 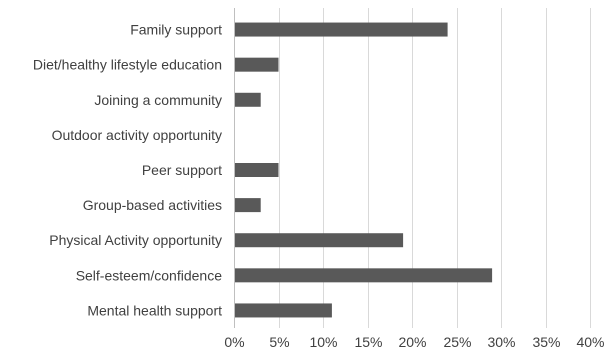 What do you see at coordinates (368, 342) in the screenshot?
I see `x-tick-label: 15%` at bounding box center [368, 342].